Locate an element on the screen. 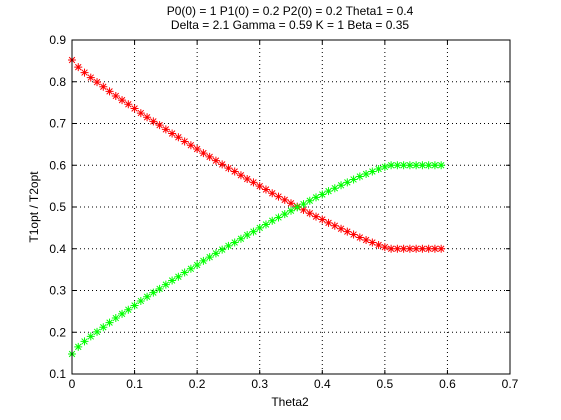 The height and width of the screenshot is (420, 561). y-axis-label: T1opt / T2opt is located at coordinates (34, 207).